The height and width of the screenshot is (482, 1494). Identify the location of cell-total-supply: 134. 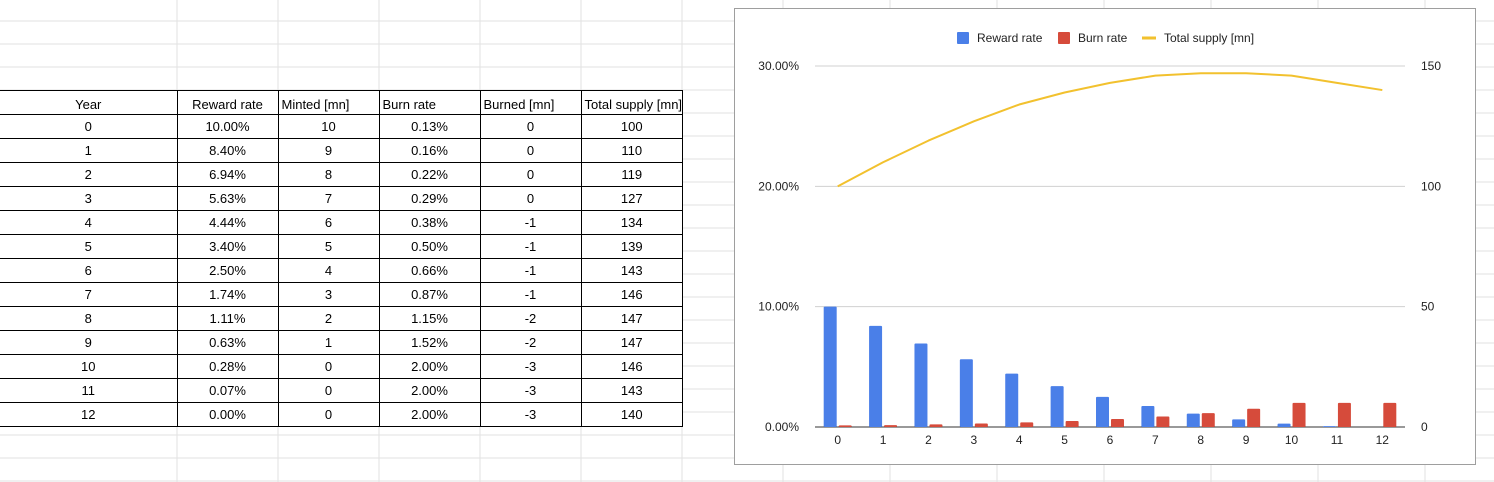
(632, 222).